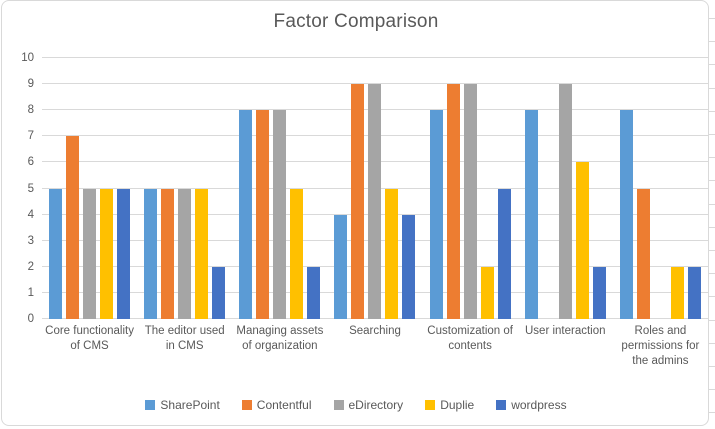 Image resolution: width=715 pixels, height=429 pixels. I want to click on chart-title: Factor Comparison, so click(356, 21).